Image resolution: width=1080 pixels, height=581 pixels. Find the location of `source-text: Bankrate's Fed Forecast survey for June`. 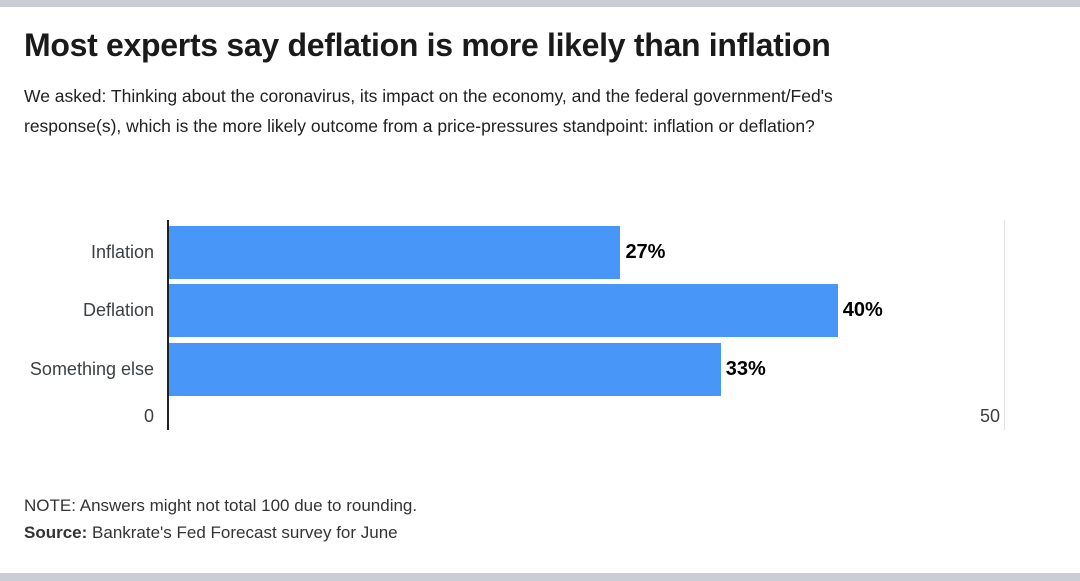

source-text: Bankrate's Fed Forecast survey for June is located at coordinates (242, 532).